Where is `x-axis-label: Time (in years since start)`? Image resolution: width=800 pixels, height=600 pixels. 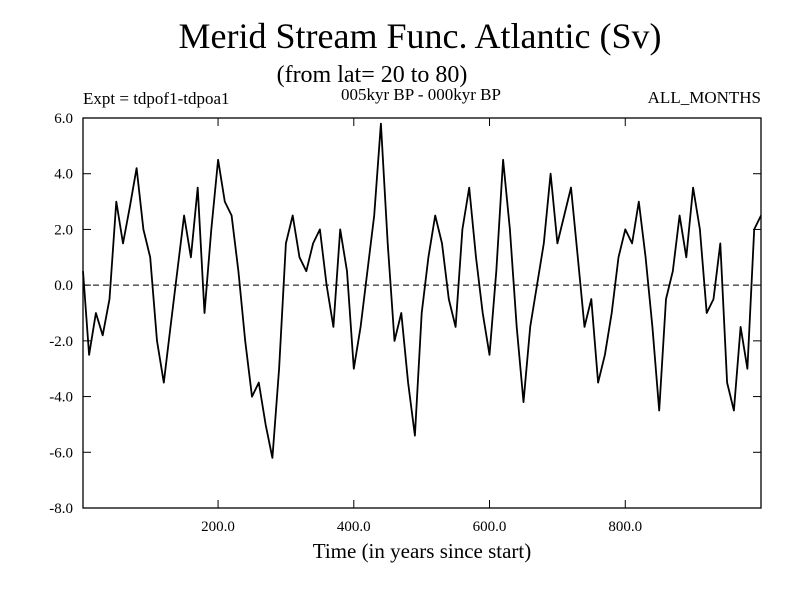
x-axis-label: Time (in years since start) is located at coordinates (422, 551).